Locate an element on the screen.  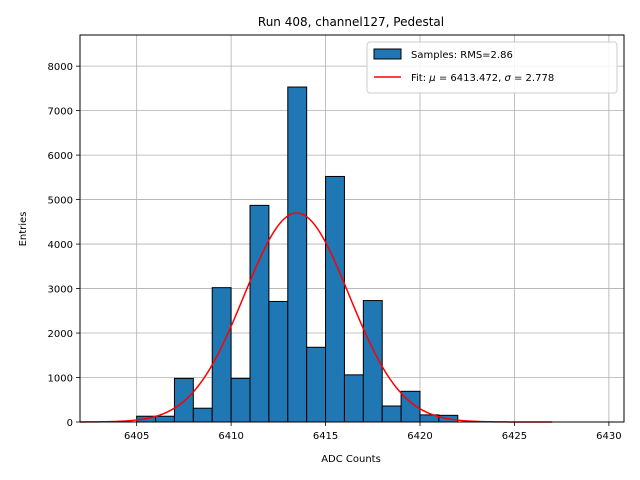
x-tick-label: 6420 is located at coordinates (419, 436).